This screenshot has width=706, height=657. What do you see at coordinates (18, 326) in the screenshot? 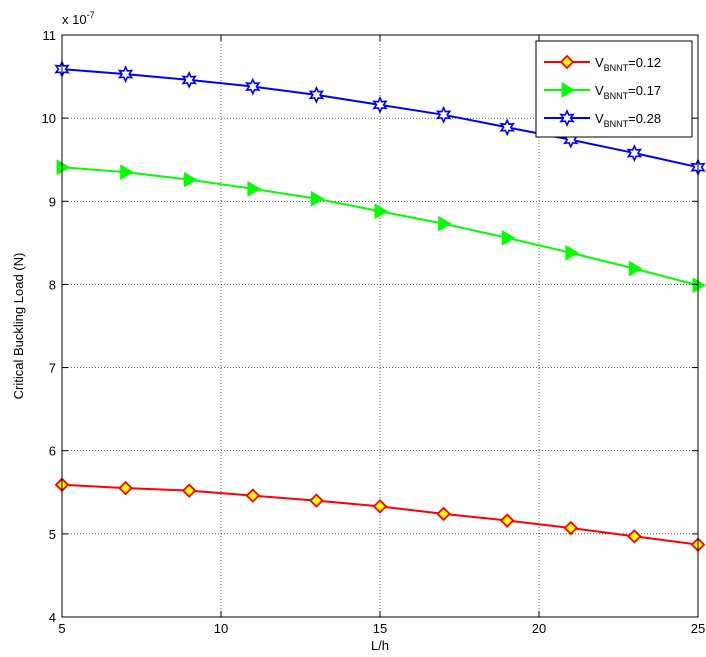
I see `y-axis-label: Critical Buckling Load (N)` at bounding box center [18, 326].